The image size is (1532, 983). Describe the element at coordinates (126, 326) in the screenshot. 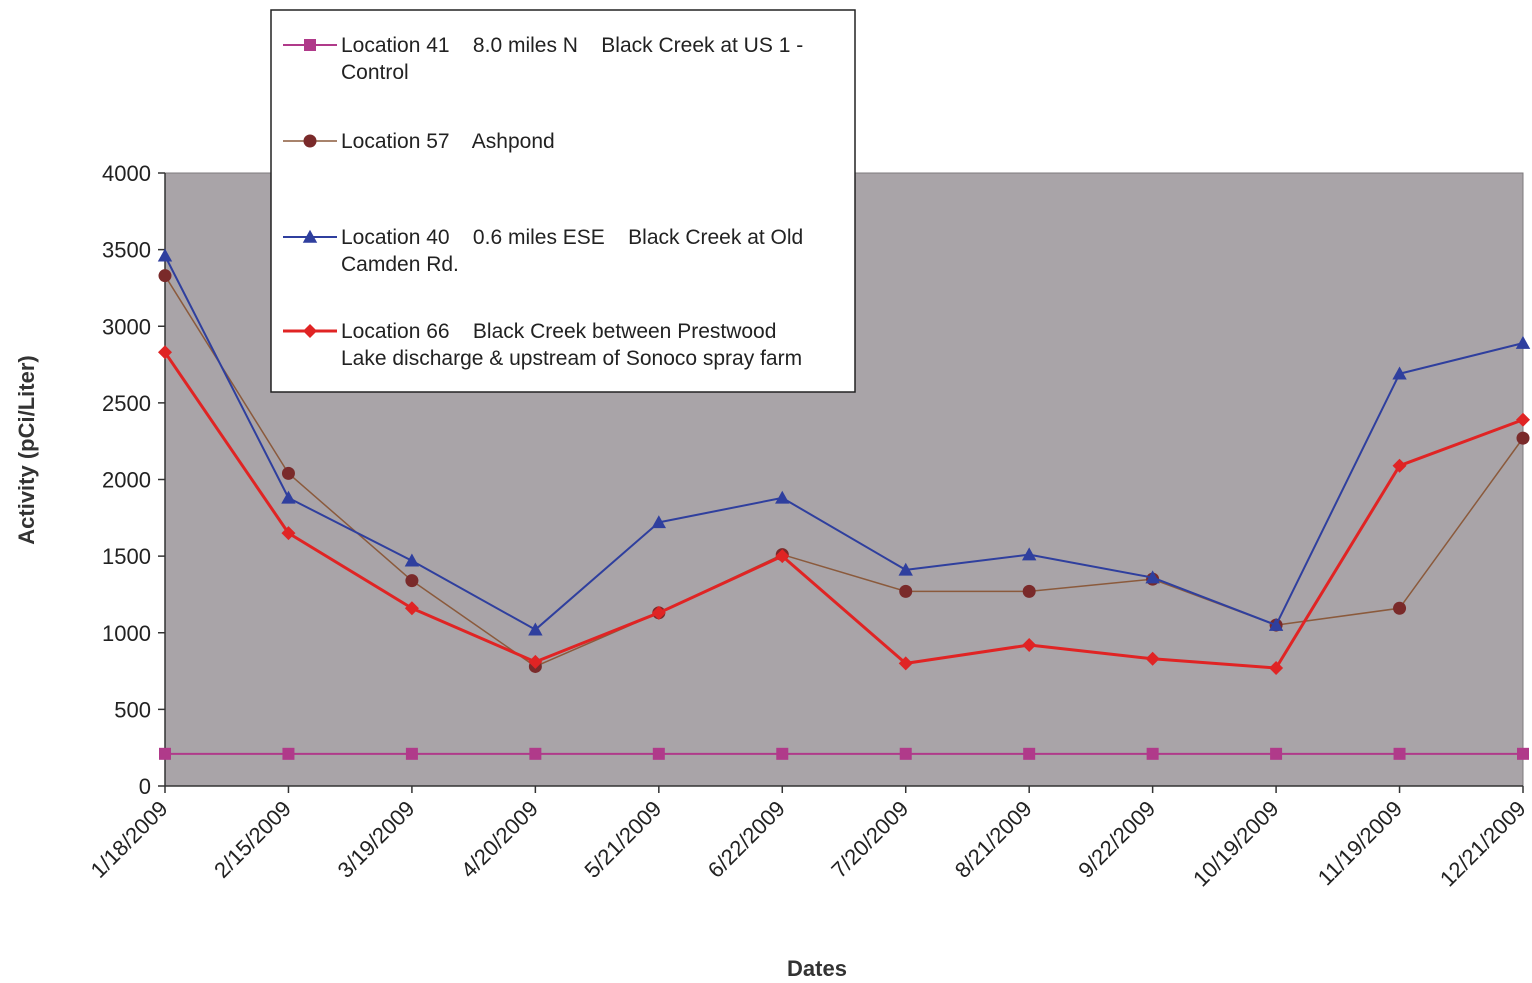

I see `y-tick-label: 3000` at that location.